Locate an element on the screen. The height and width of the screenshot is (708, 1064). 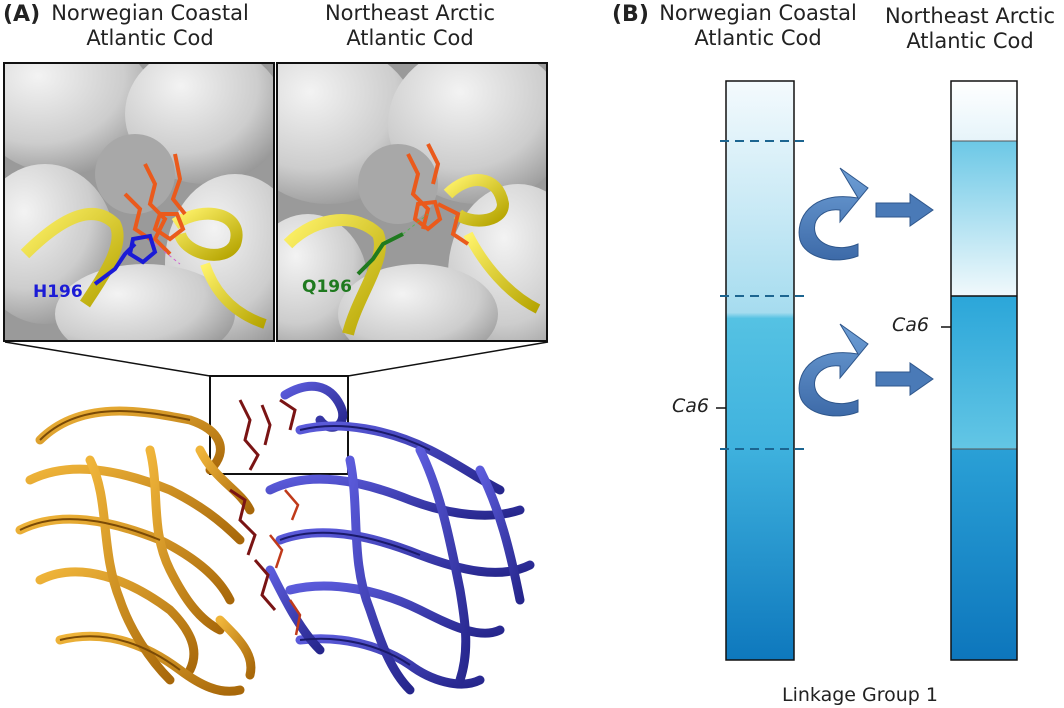
blue-monomer is located at coordinates (400, 538).